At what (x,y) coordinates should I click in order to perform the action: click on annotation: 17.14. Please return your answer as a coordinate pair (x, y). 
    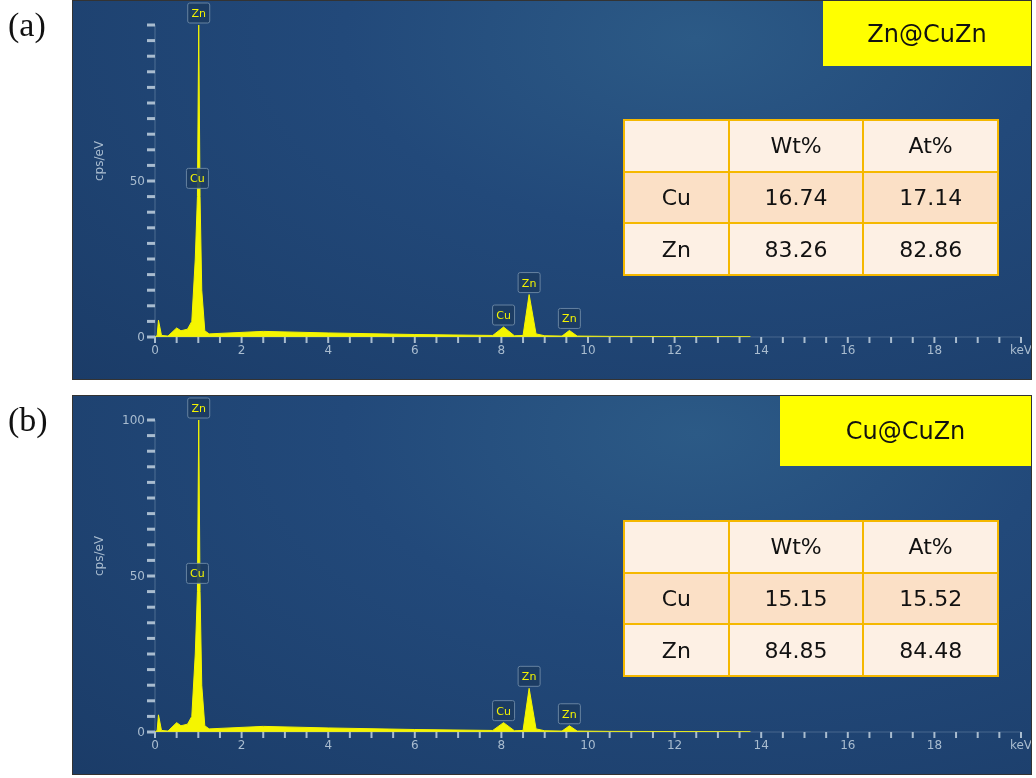
    Looking at the image, I should click on (930, 197).